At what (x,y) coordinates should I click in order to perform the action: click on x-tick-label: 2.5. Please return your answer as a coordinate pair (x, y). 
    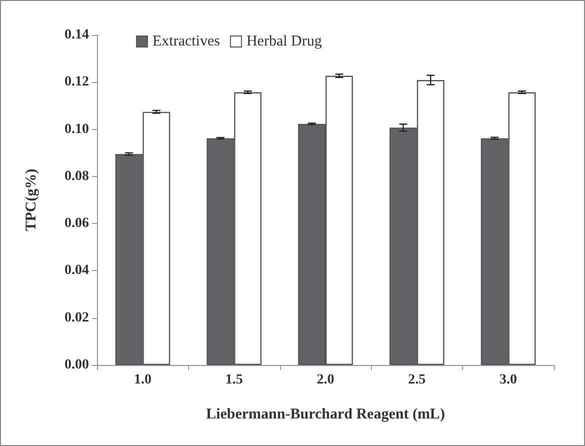
    Looking at the image, I should click on (417, 380).